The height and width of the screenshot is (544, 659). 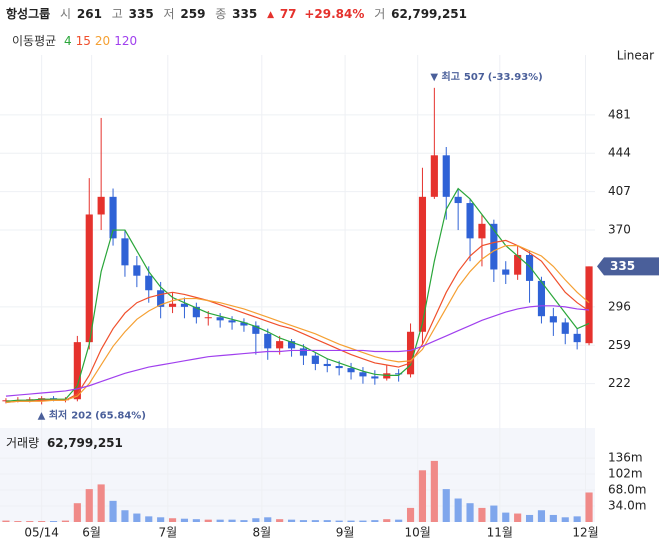 What do you see at coordinates (169, 14) in the screenshot?
I see `stat-label: 저` at bounding box center [169, 14].